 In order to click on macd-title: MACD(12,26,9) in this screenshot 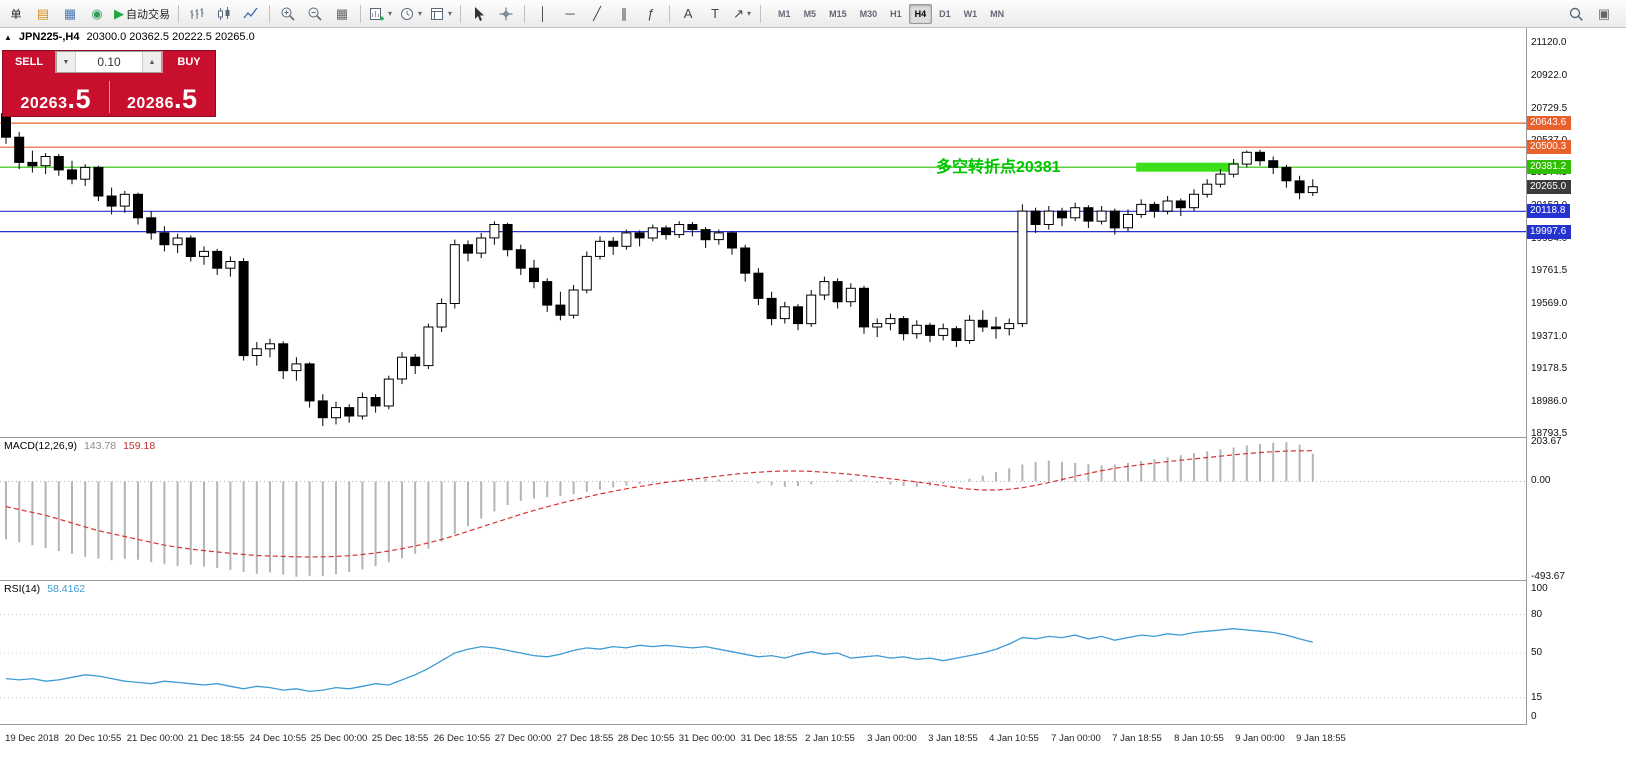, I will do `click(40, 446)`.